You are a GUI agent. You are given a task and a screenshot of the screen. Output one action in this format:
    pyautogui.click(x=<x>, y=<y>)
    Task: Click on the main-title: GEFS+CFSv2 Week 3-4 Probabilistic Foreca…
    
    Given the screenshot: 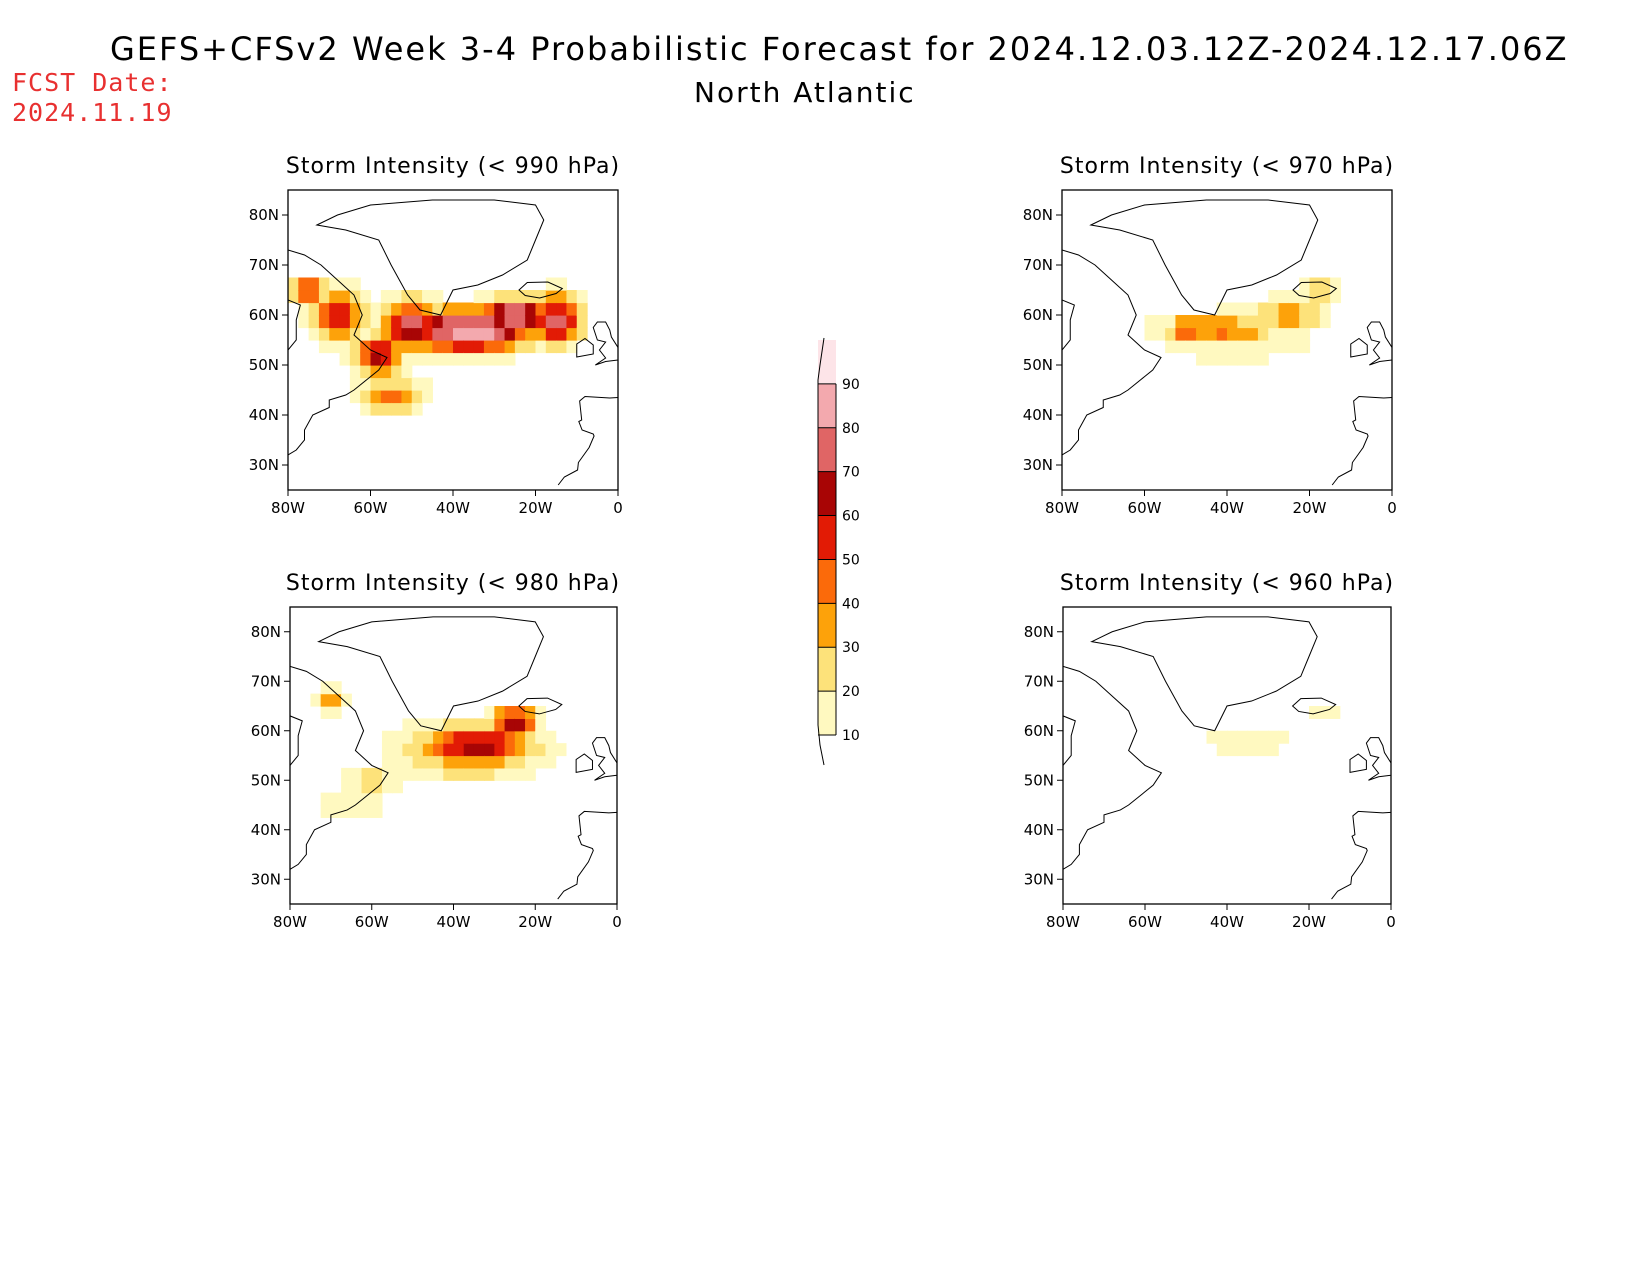 What is the action you would take?
    pyautogui.click(x=839, y=49)
    